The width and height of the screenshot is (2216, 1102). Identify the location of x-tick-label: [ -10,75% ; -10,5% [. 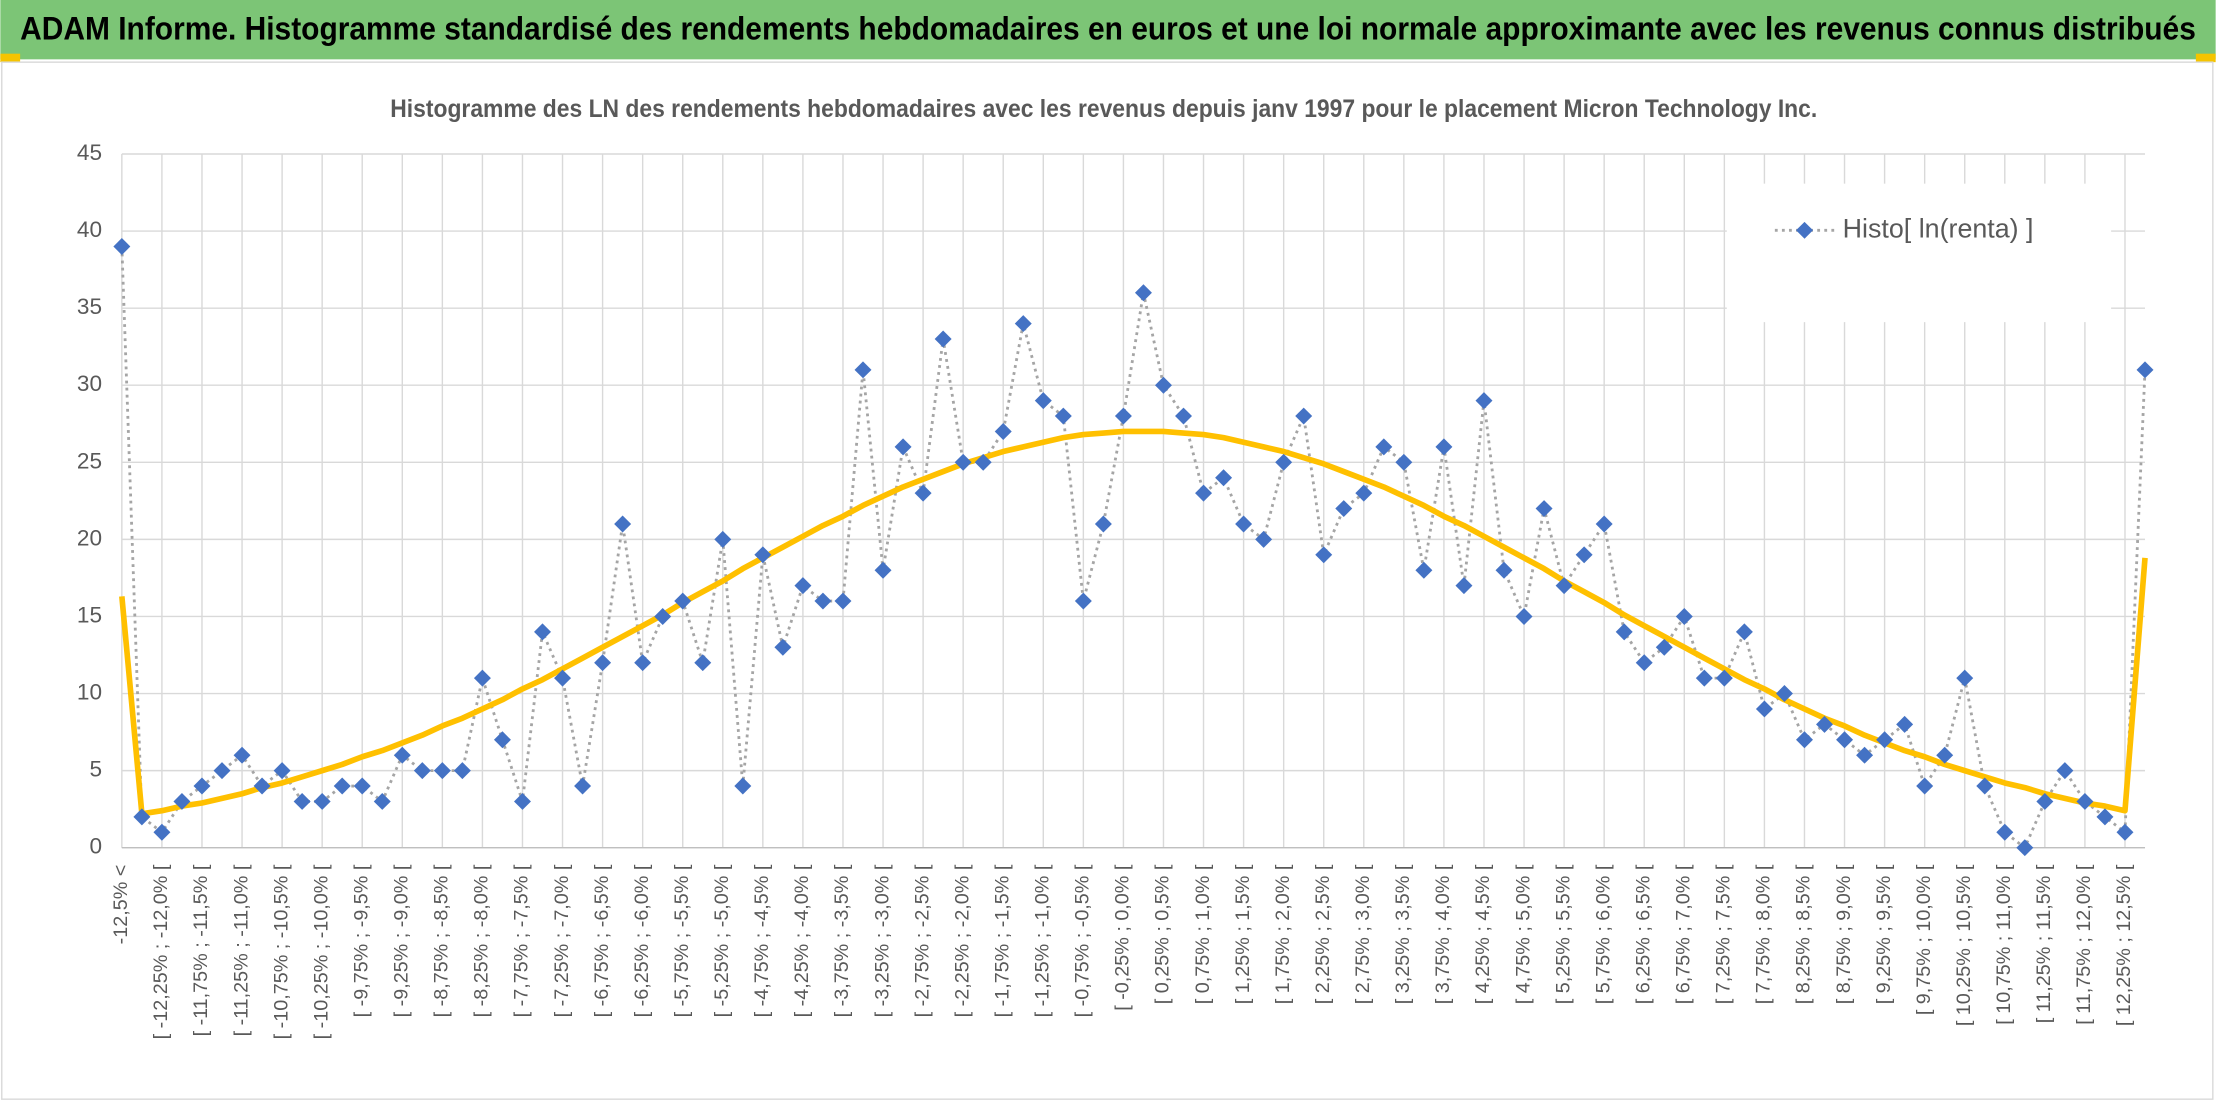
(281, 951).